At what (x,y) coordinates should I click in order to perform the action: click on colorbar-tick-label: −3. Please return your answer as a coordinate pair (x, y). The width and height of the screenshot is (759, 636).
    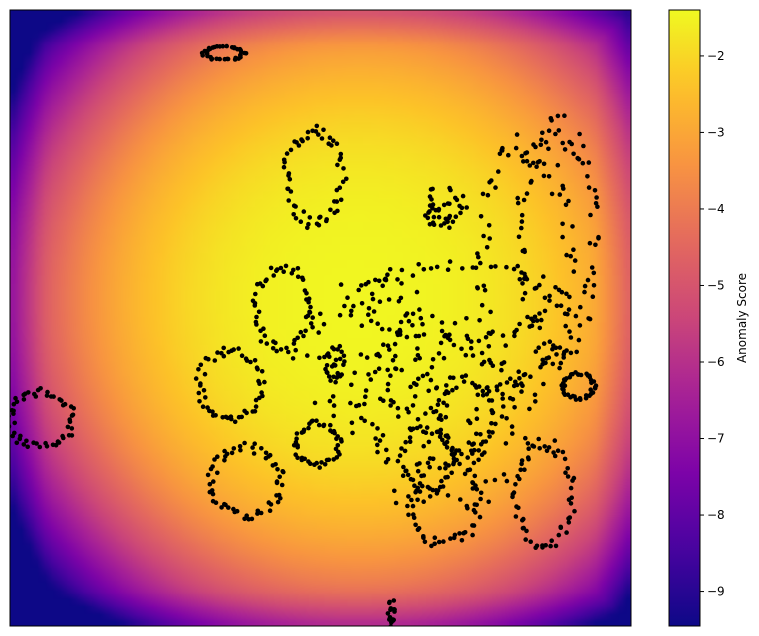
    Looking at the image, I should click on (716, 132).